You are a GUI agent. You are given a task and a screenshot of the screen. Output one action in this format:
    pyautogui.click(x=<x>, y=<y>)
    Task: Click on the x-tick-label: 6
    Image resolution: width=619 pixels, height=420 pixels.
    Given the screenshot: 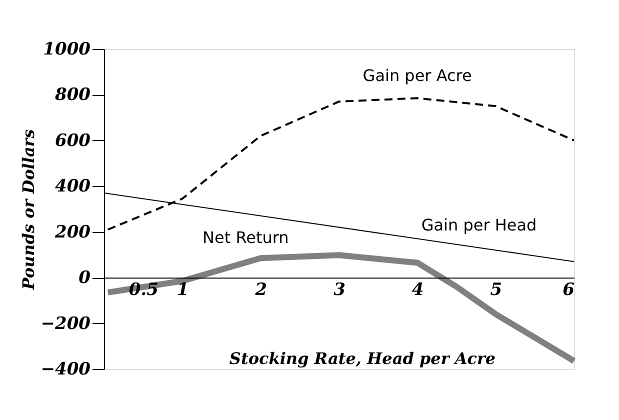 What is the action you would take?
    pyautogui.click(x=568, y=290)
    